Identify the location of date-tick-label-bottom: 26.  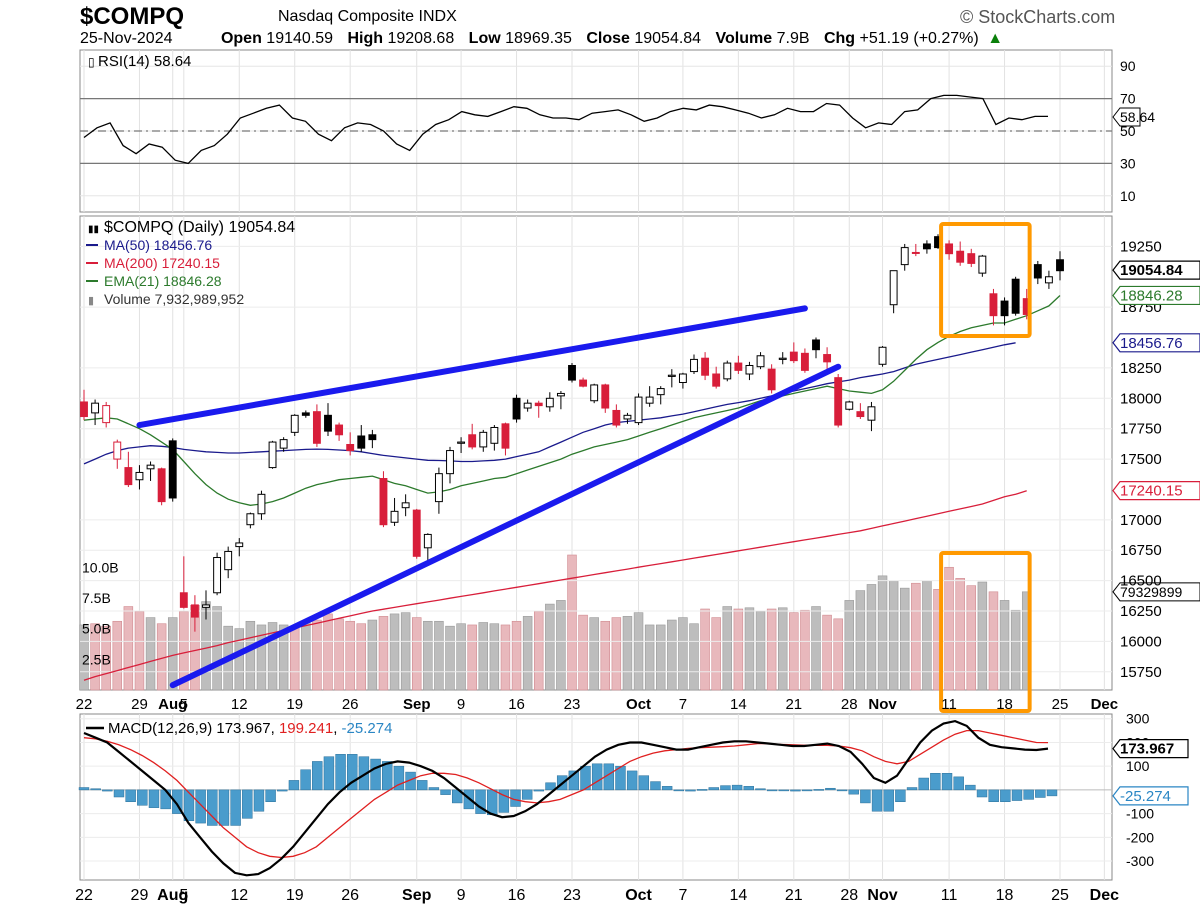
(350, 895).